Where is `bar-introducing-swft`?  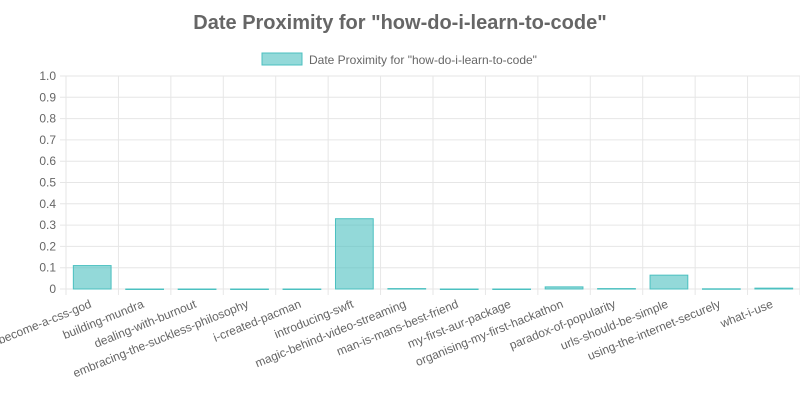
bar-introducing-swft is located at coordinates (354, 254).